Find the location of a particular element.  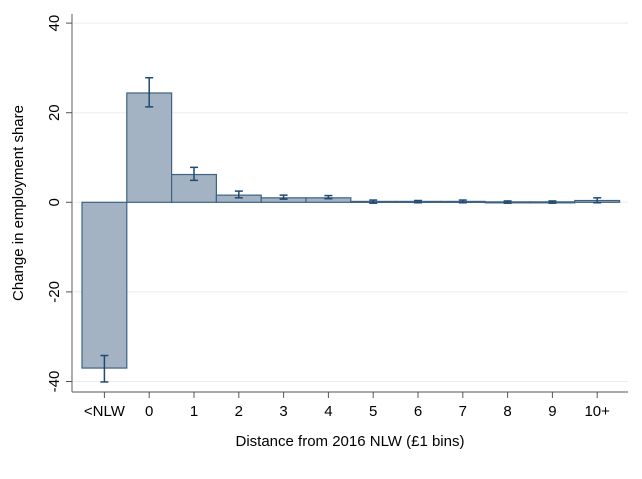

x-tick-label: 0 is located at coordinates (149, 411).